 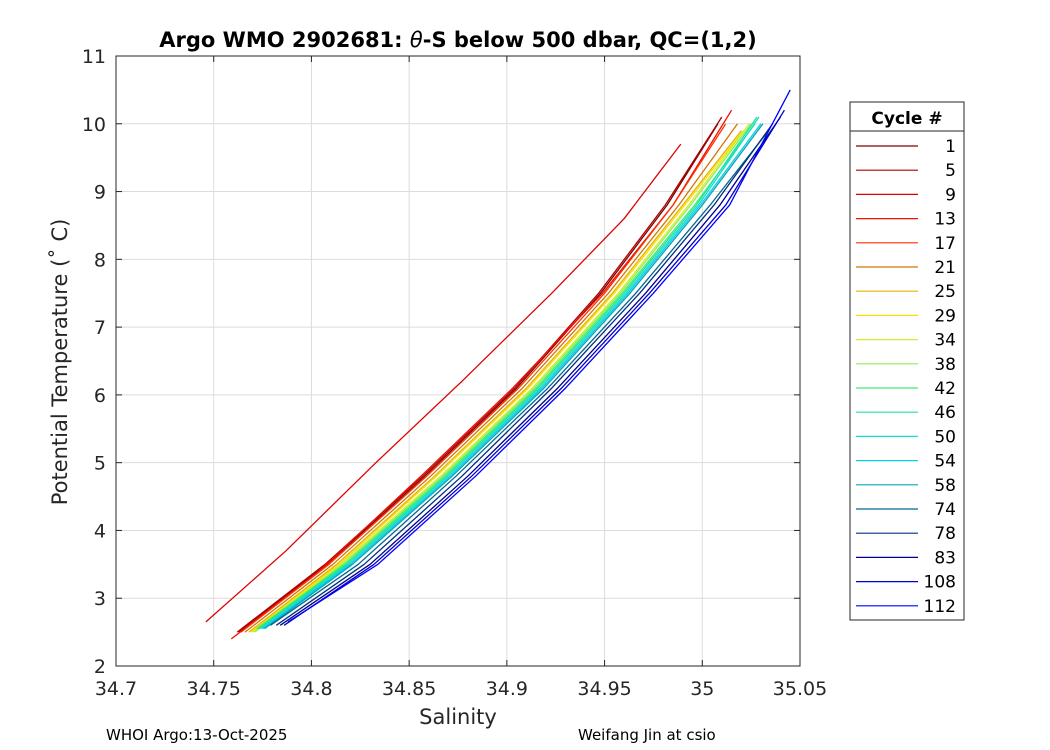 I want to click on legend-label-74: 74, so click(x=945, y=510).